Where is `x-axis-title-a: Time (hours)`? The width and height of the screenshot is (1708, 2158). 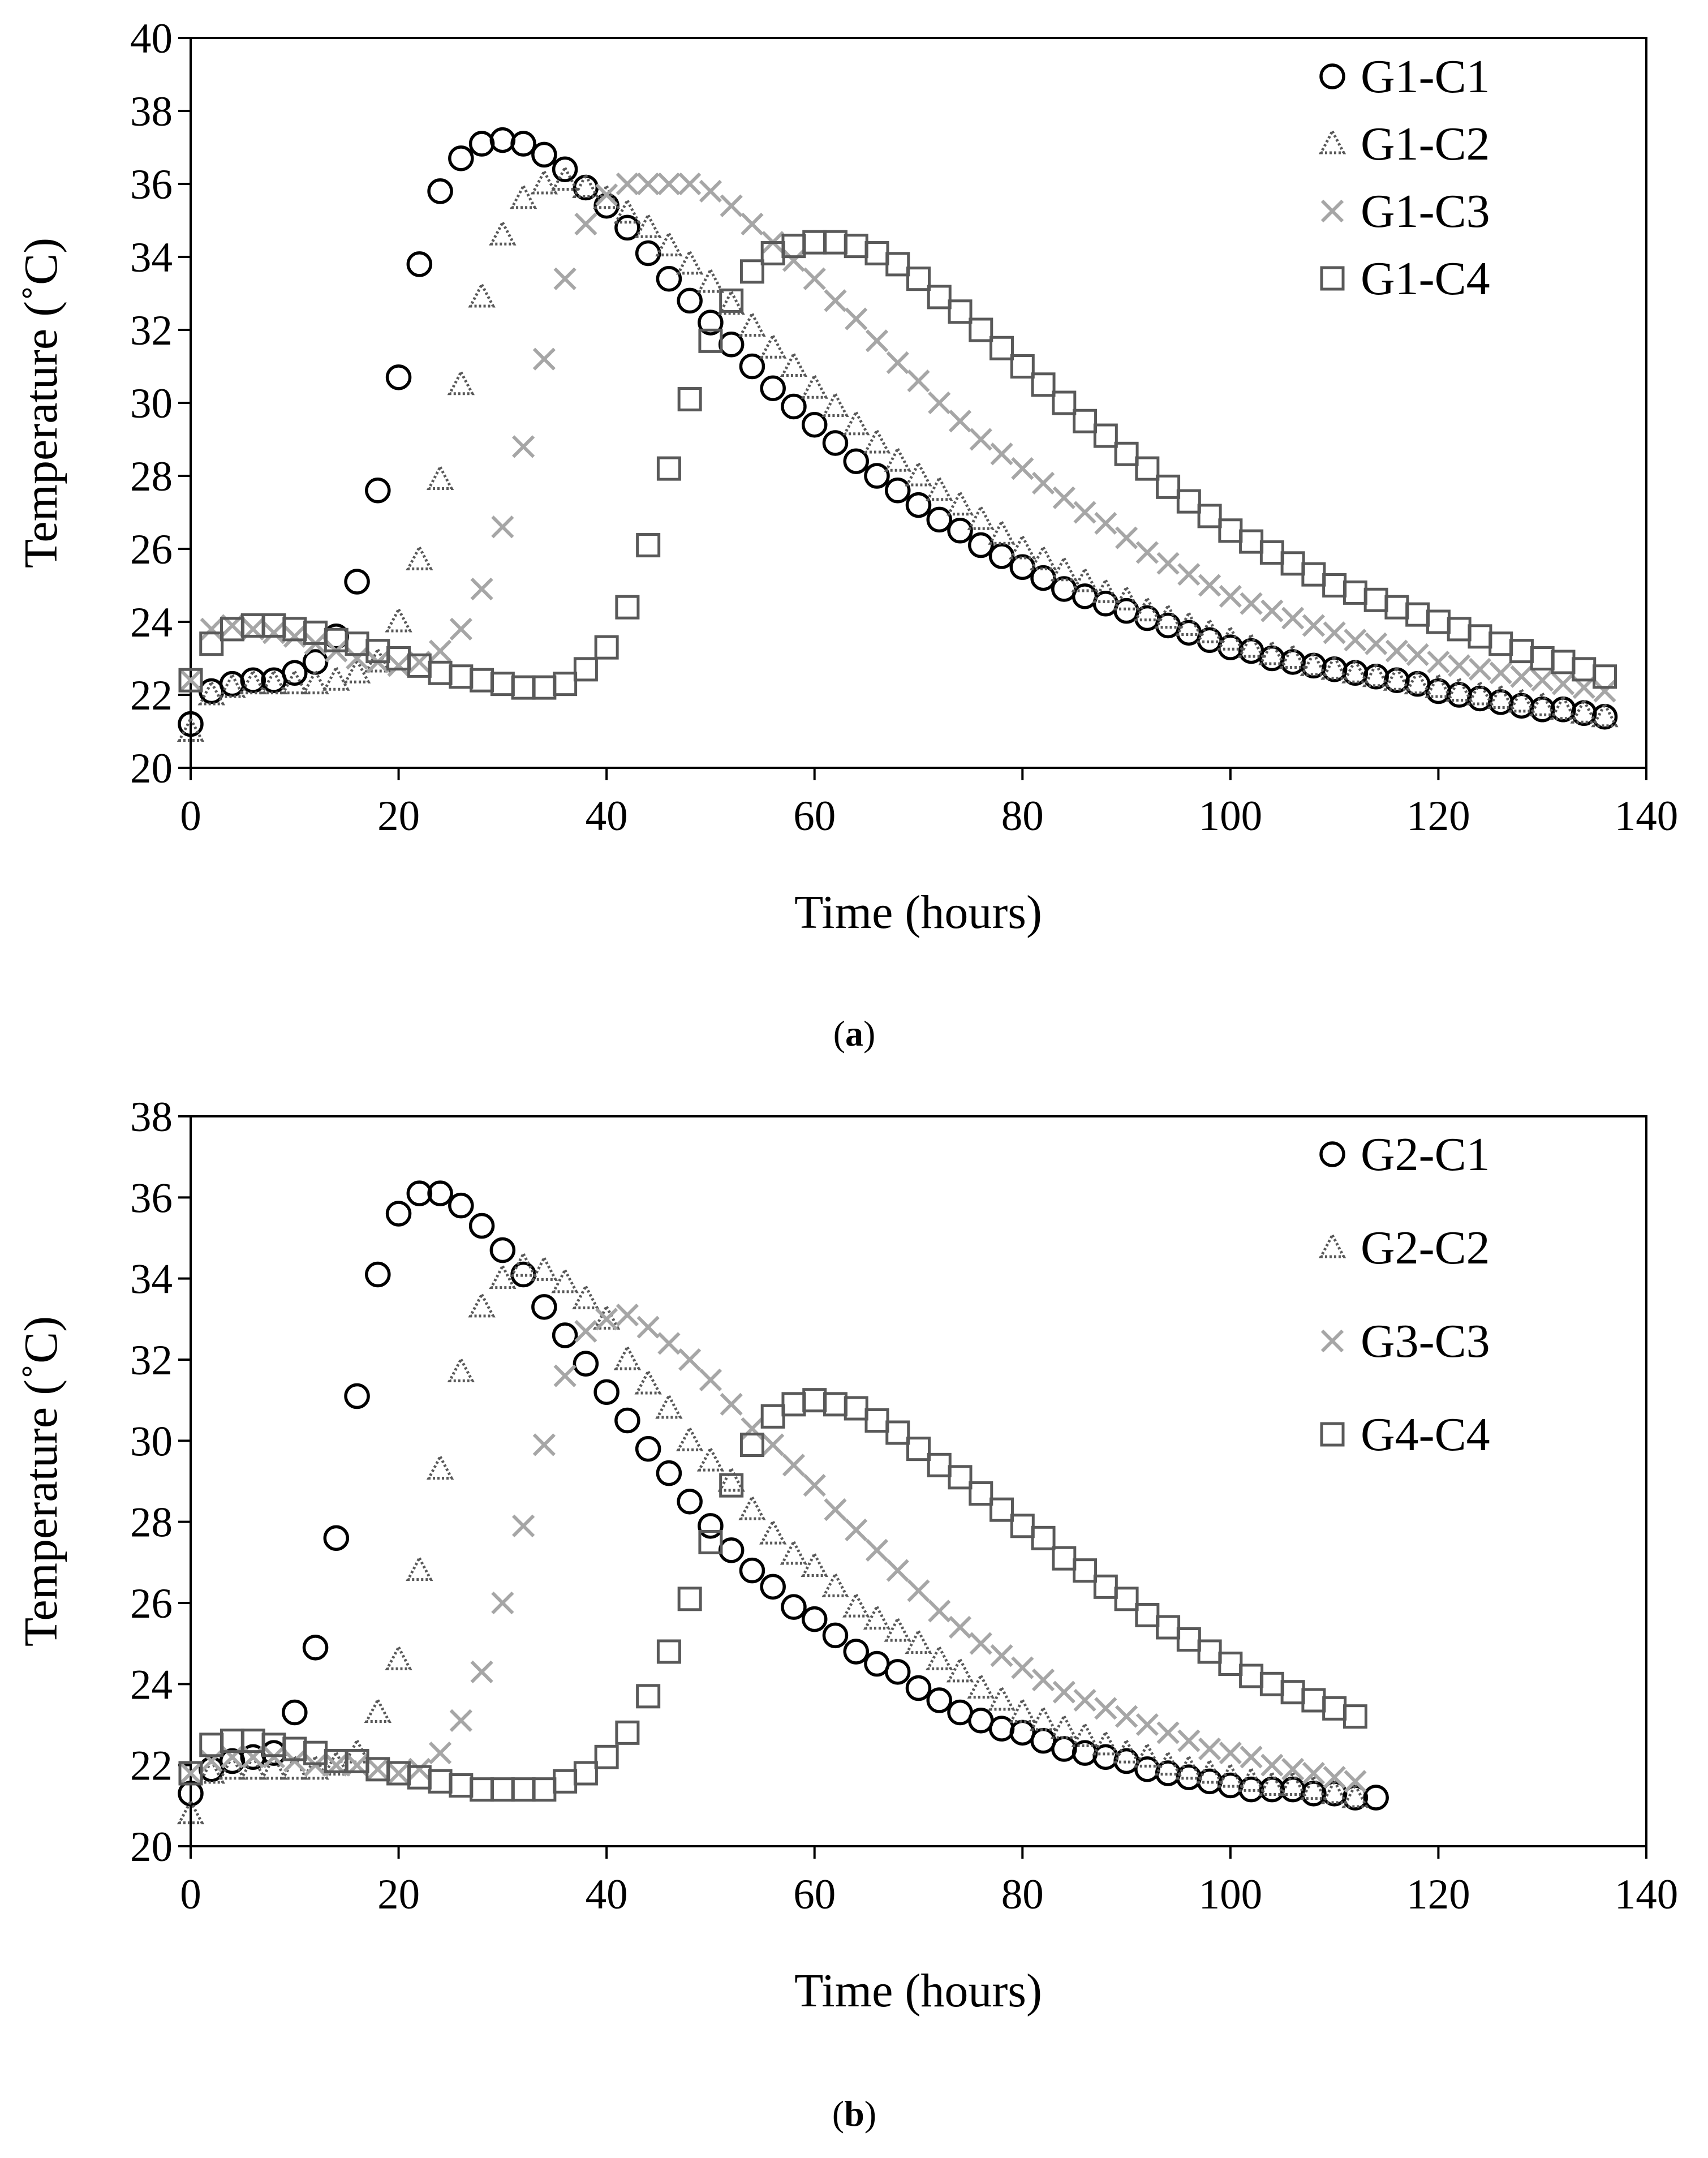 x-axis-title-a: Time (hours) is located at coordinates (918, 912).